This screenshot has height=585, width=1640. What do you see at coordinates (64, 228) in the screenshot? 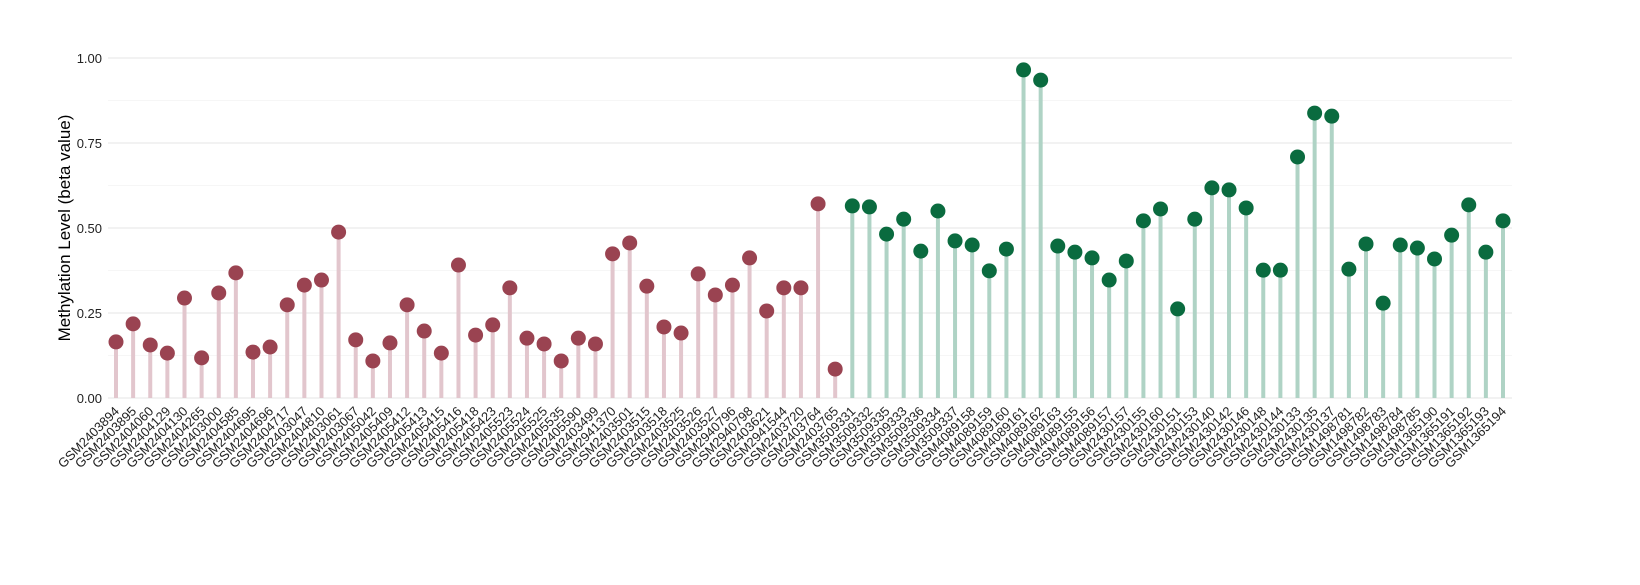
I see `y-axis-label: Methylation Level (beta value)` at bounding box center [64, 228].